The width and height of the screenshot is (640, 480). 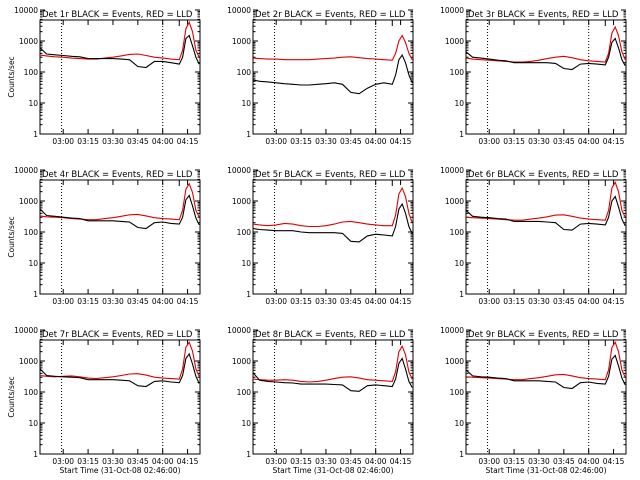 What do you see at coordinates (330, 335) in the screenshot?
I see `panel-title: Det 8r BLACK = Events, RED = LLD` at bounding box center [330, 335].